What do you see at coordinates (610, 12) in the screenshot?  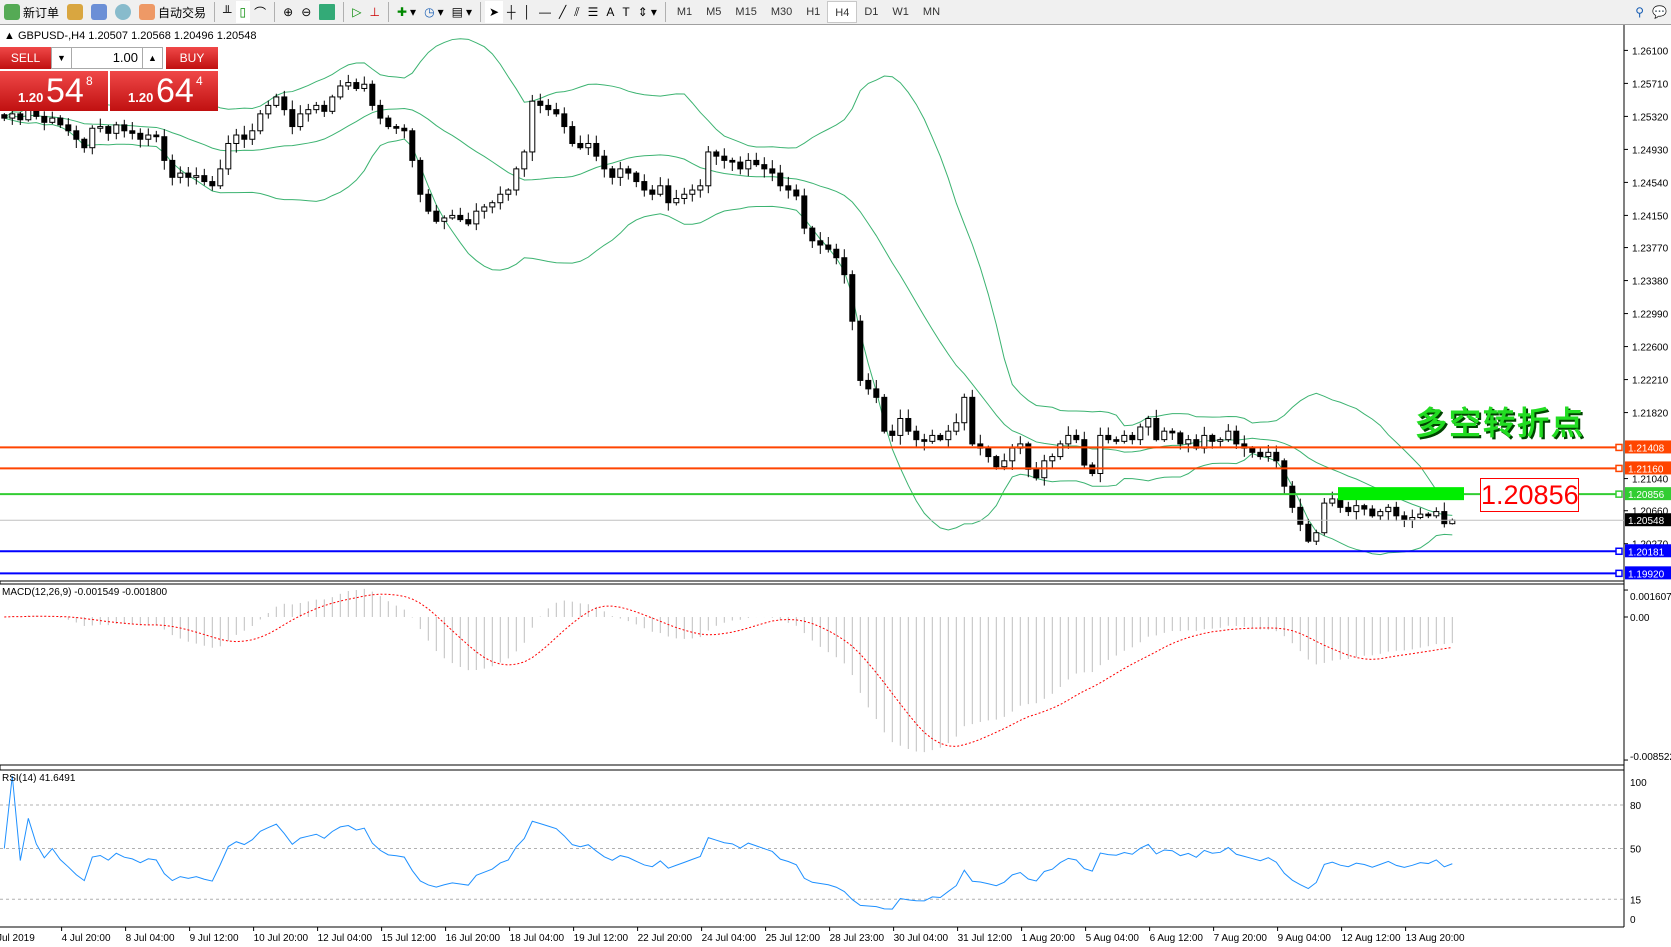 I see `text-button: A` at bounding box center [610, 12].